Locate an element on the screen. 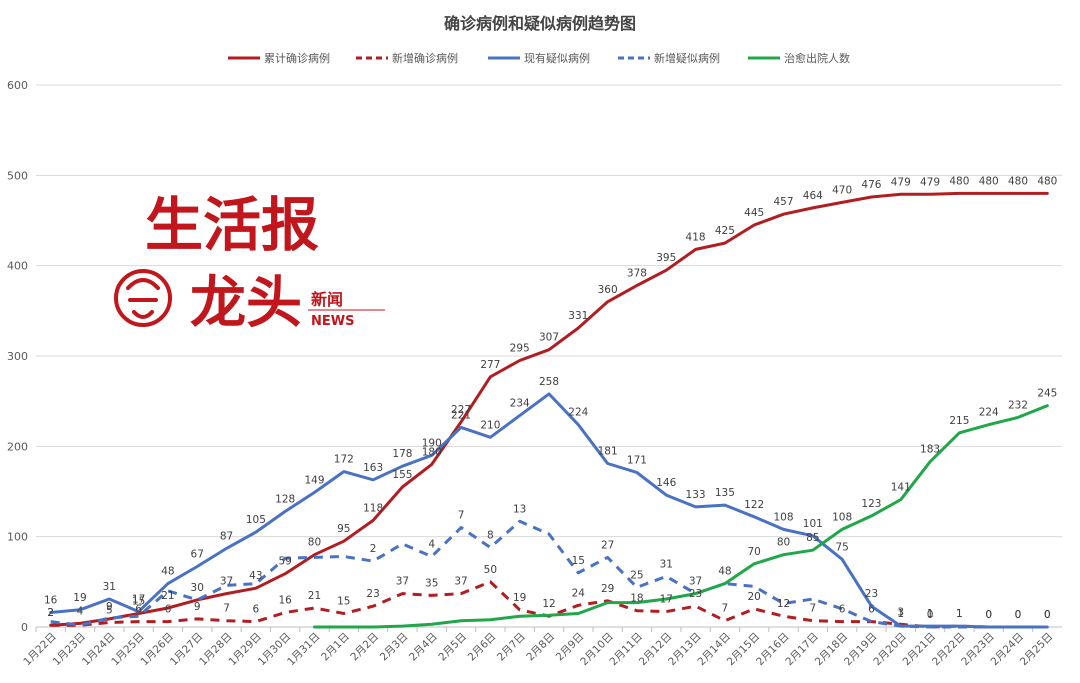  data-label: 133 is located at coordinates (696, 495).